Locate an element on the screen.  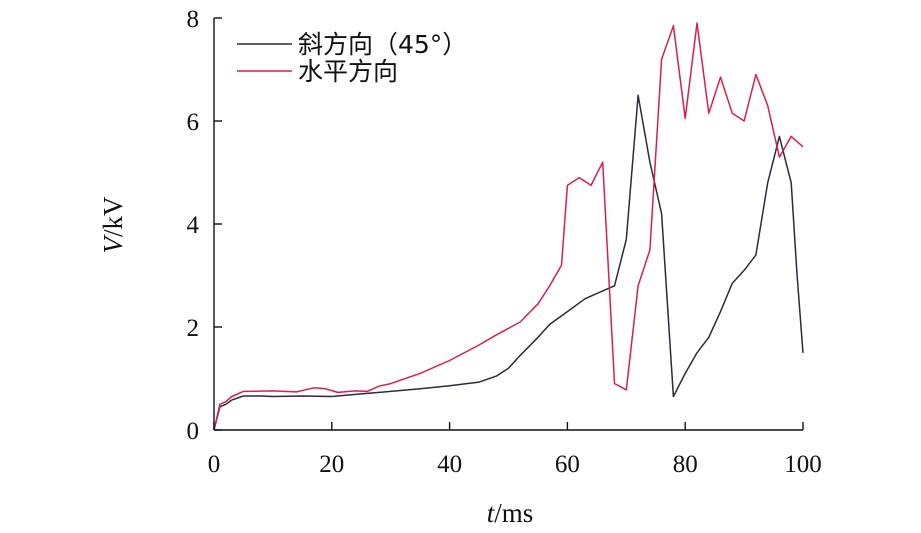
x-tick-label: 80 is located at coordinates (685, 464).